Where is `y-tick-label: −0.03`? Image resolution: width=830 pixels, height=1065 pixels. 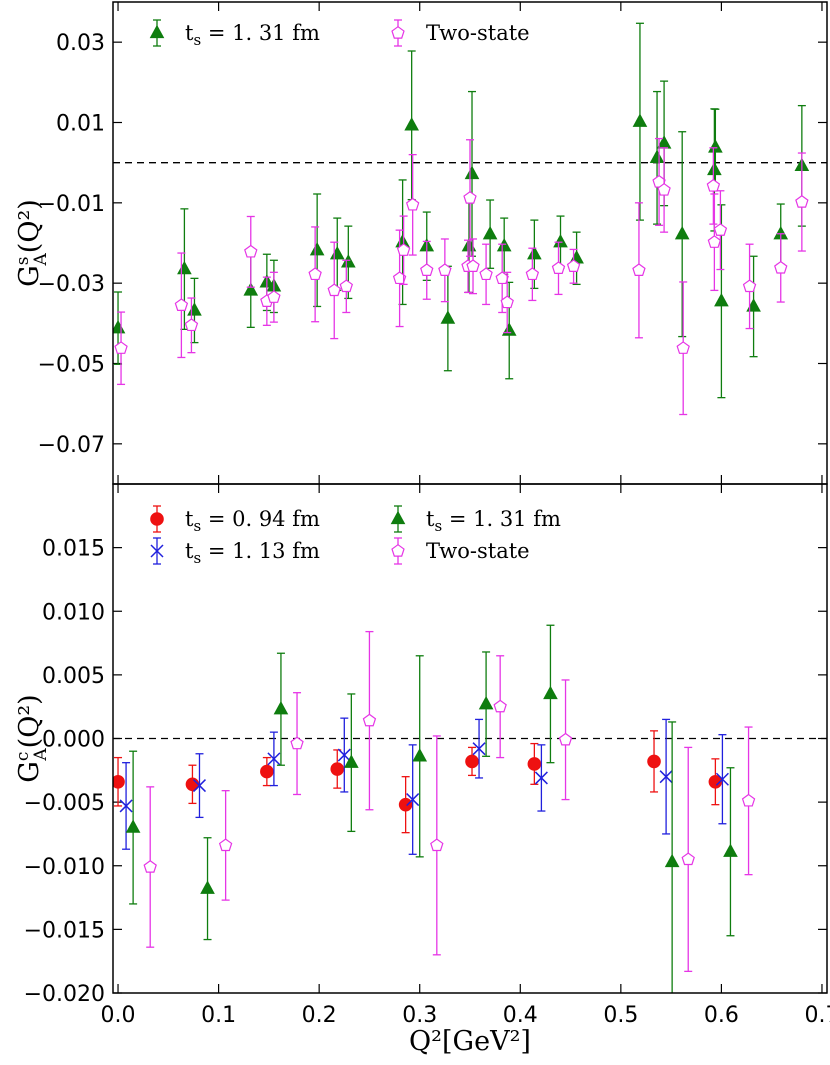 y-tick-label: −0.03 is located at coordinates (71, 284).